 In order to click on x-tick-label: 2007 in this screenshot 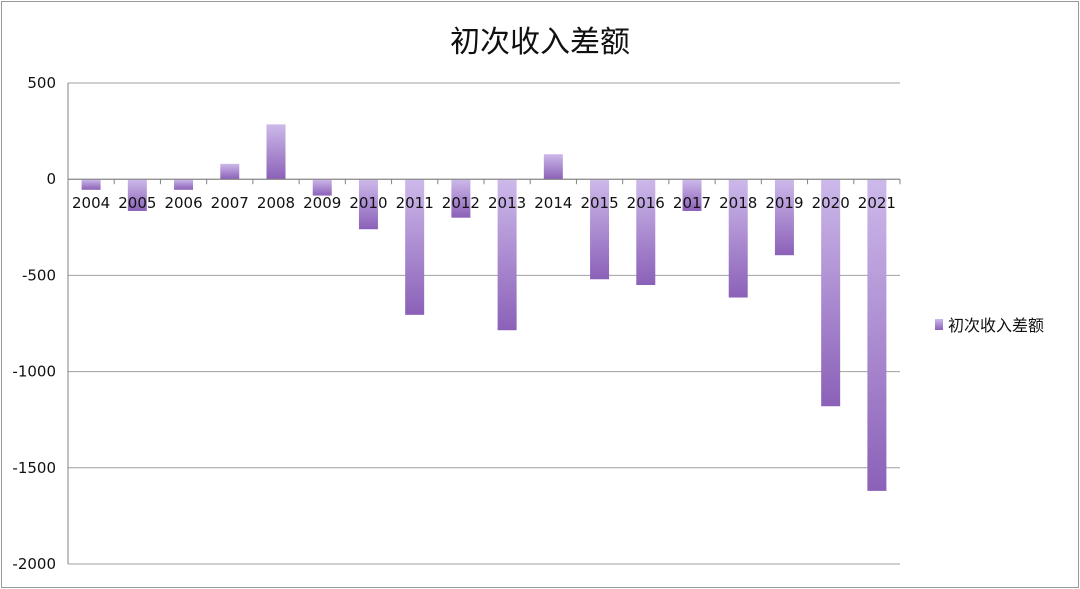, I will do `click(230, 203)`.